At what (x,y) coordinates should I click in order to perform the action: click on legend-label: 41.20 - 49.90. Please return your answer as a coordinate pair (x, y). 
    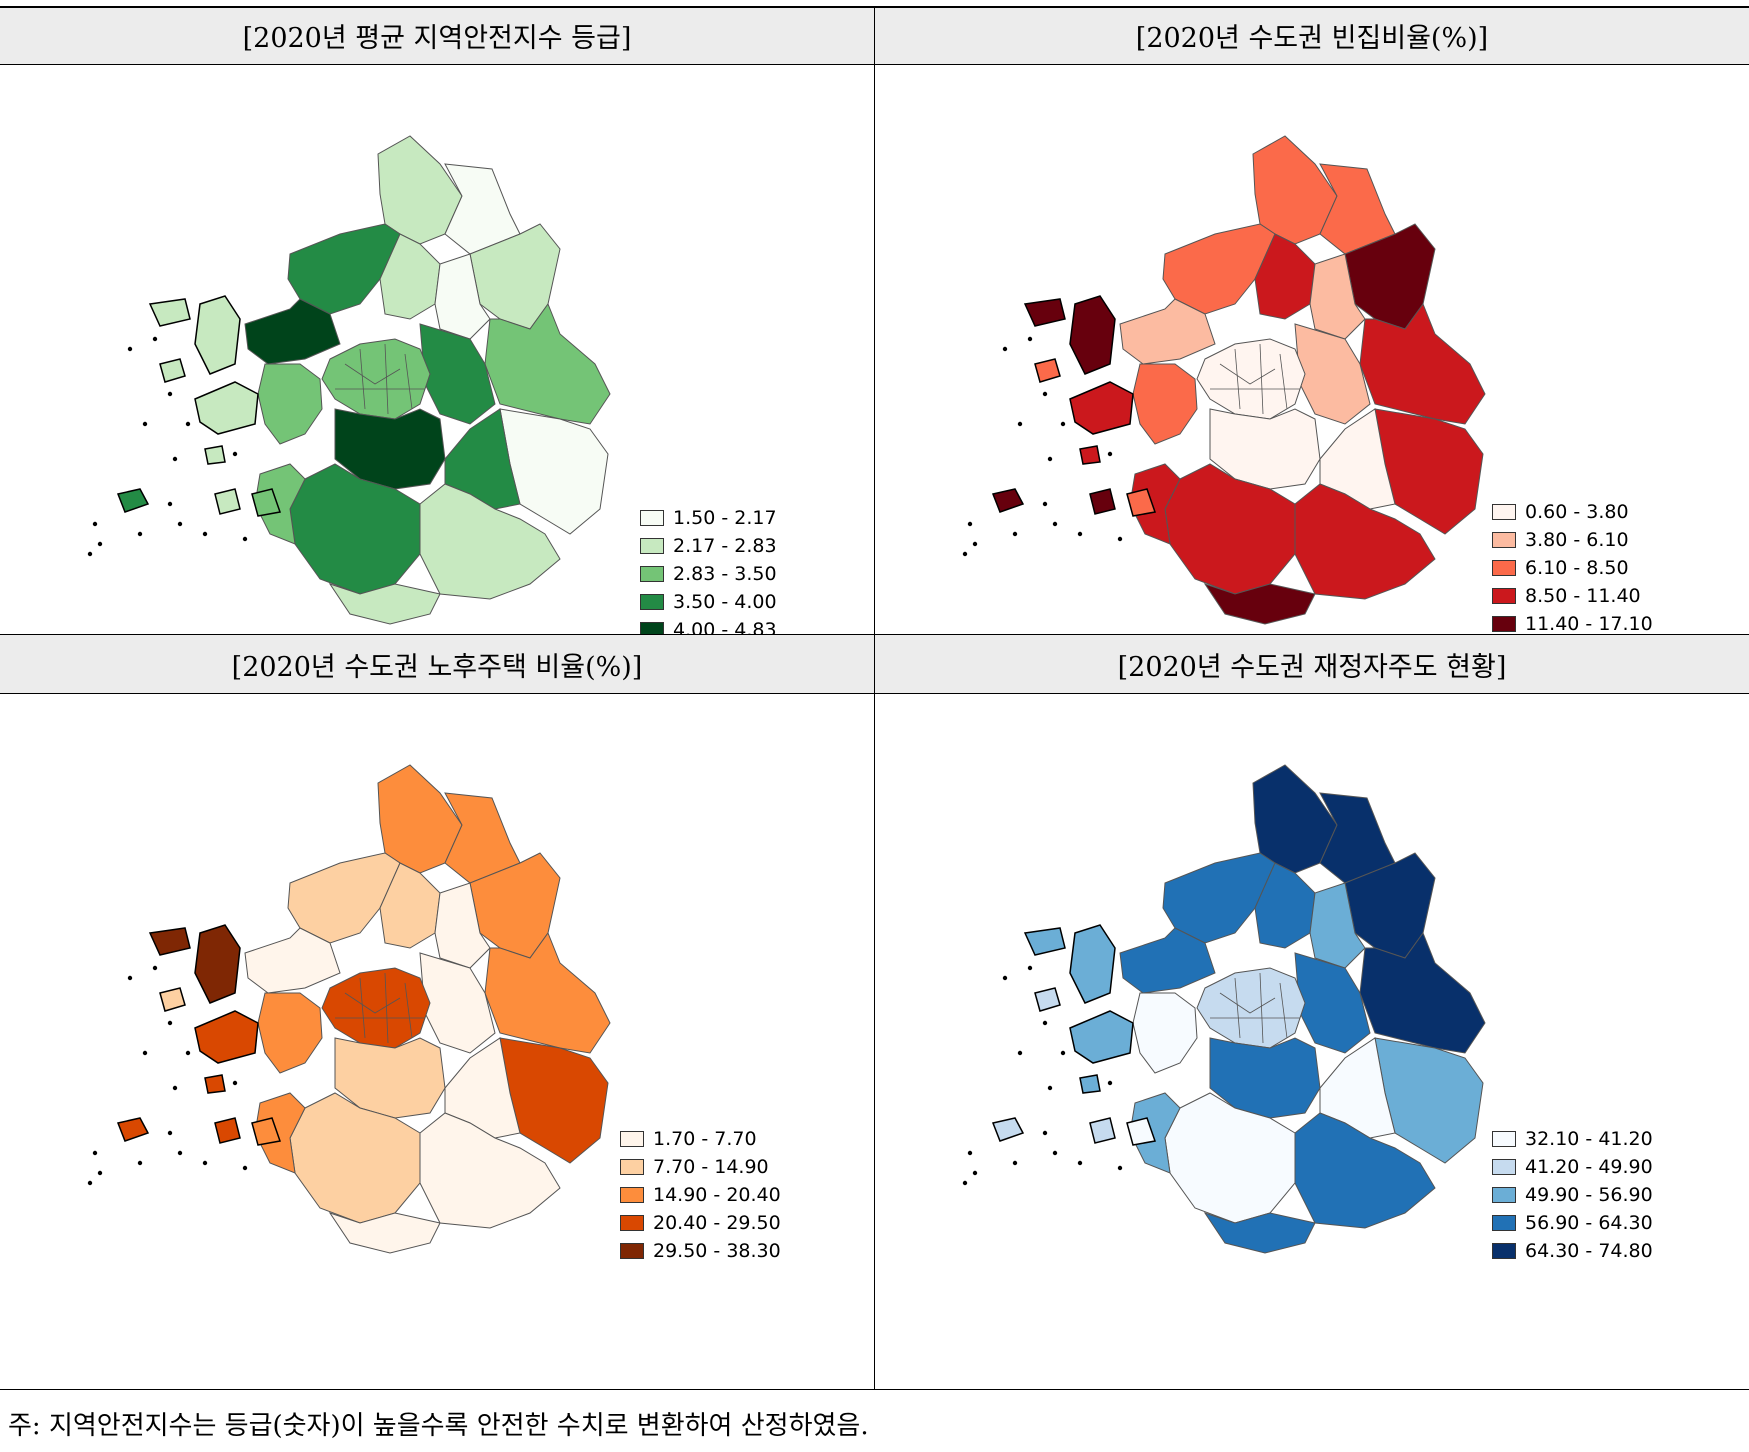
    Looking at the image, I should click on (1589, 1167).